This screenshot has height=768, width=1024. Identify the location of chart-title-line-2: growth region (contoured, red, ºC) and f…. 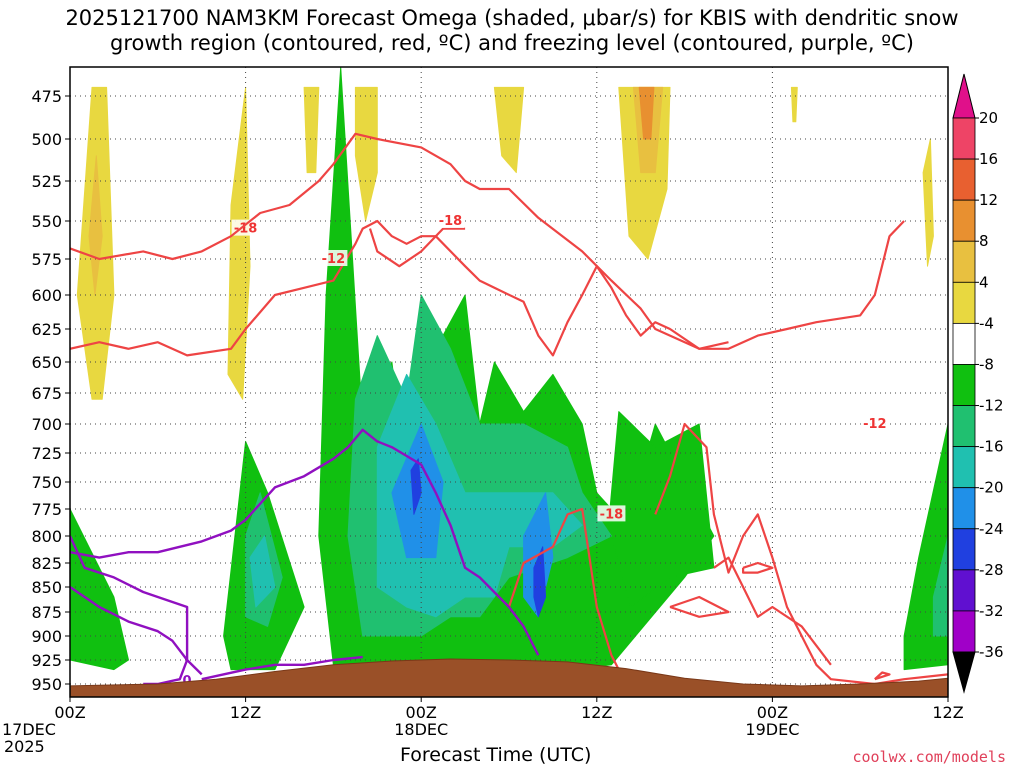
(512, 43).